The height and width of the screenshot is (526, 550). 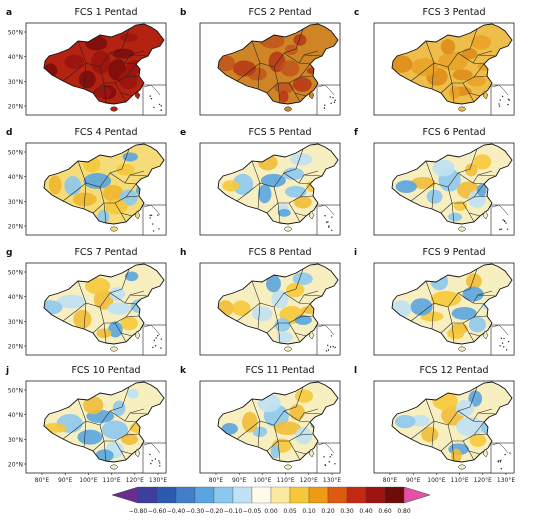 What do you see at coordinates (328, 511) in the screenshot?
I see `colorbar-tick-label: 0.20` at bounding box center [328, 511].